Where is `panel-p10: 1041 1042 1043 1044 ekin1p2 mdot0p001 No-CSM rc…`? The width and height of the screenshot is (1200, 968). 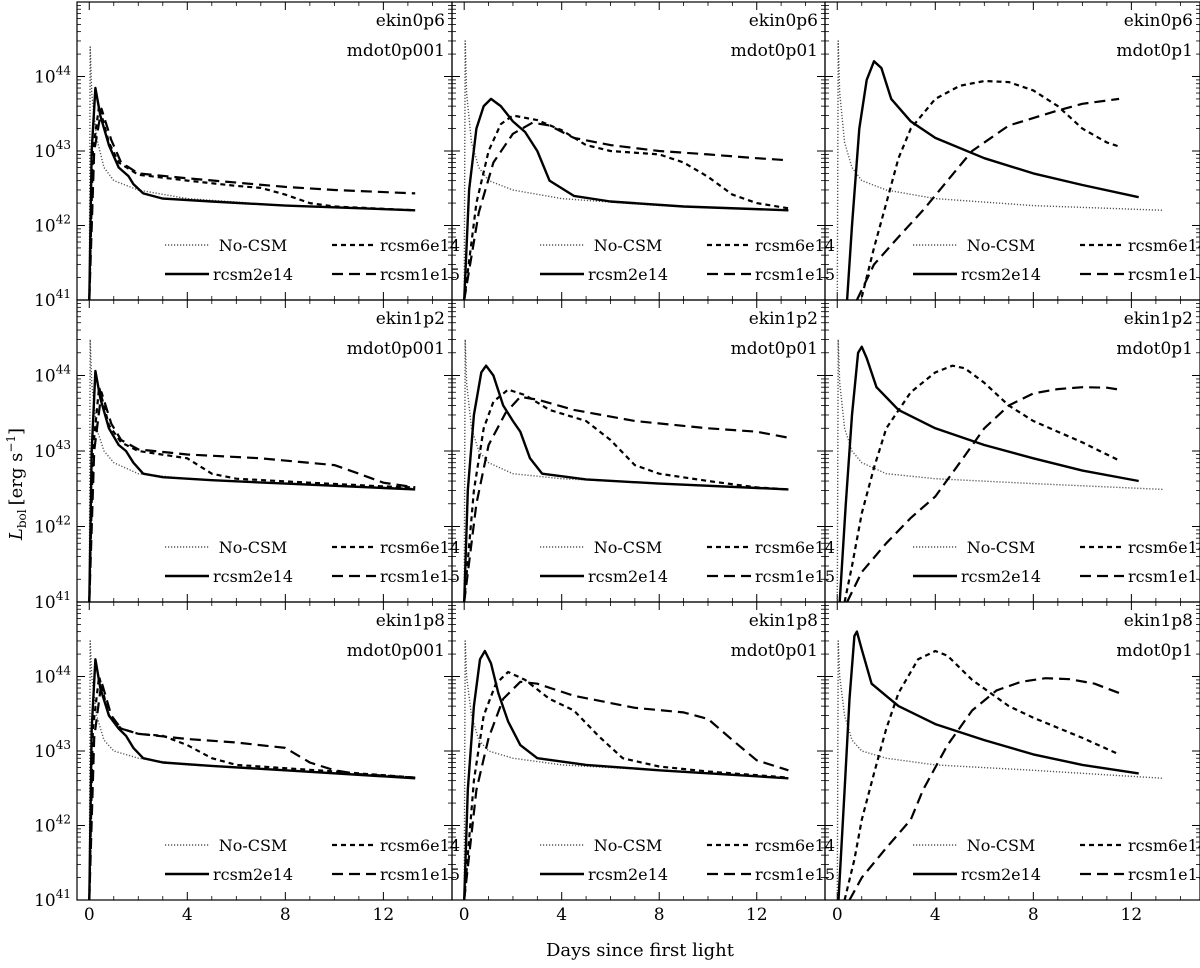
panel-p10: 1041 1042 1043 1044 ekin1p2 mdot0p001 No-CSM rc… is located at coordinates (247, 456).